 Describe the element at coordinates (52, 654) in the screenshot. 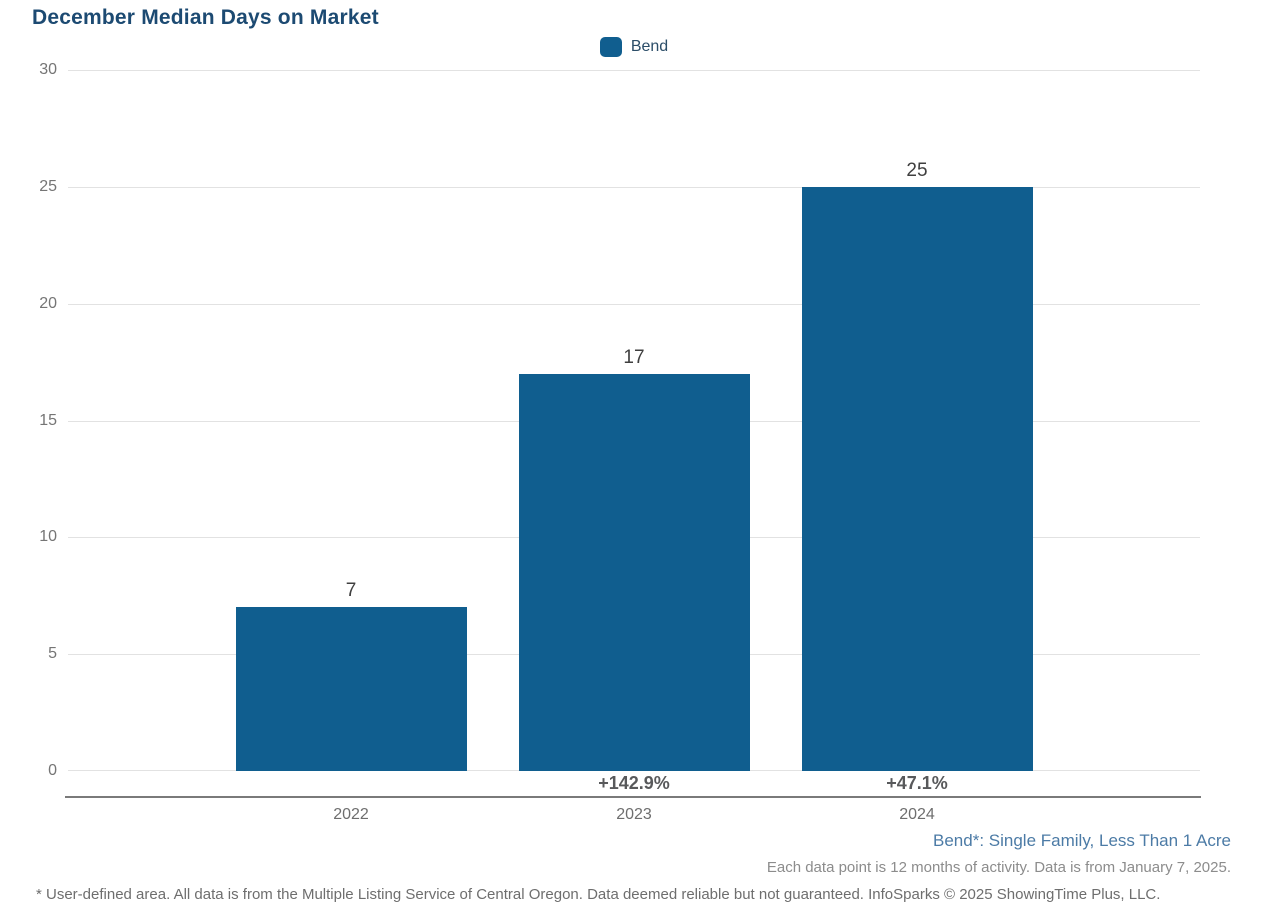

I see `y-tick-label-5: 5` at that location.